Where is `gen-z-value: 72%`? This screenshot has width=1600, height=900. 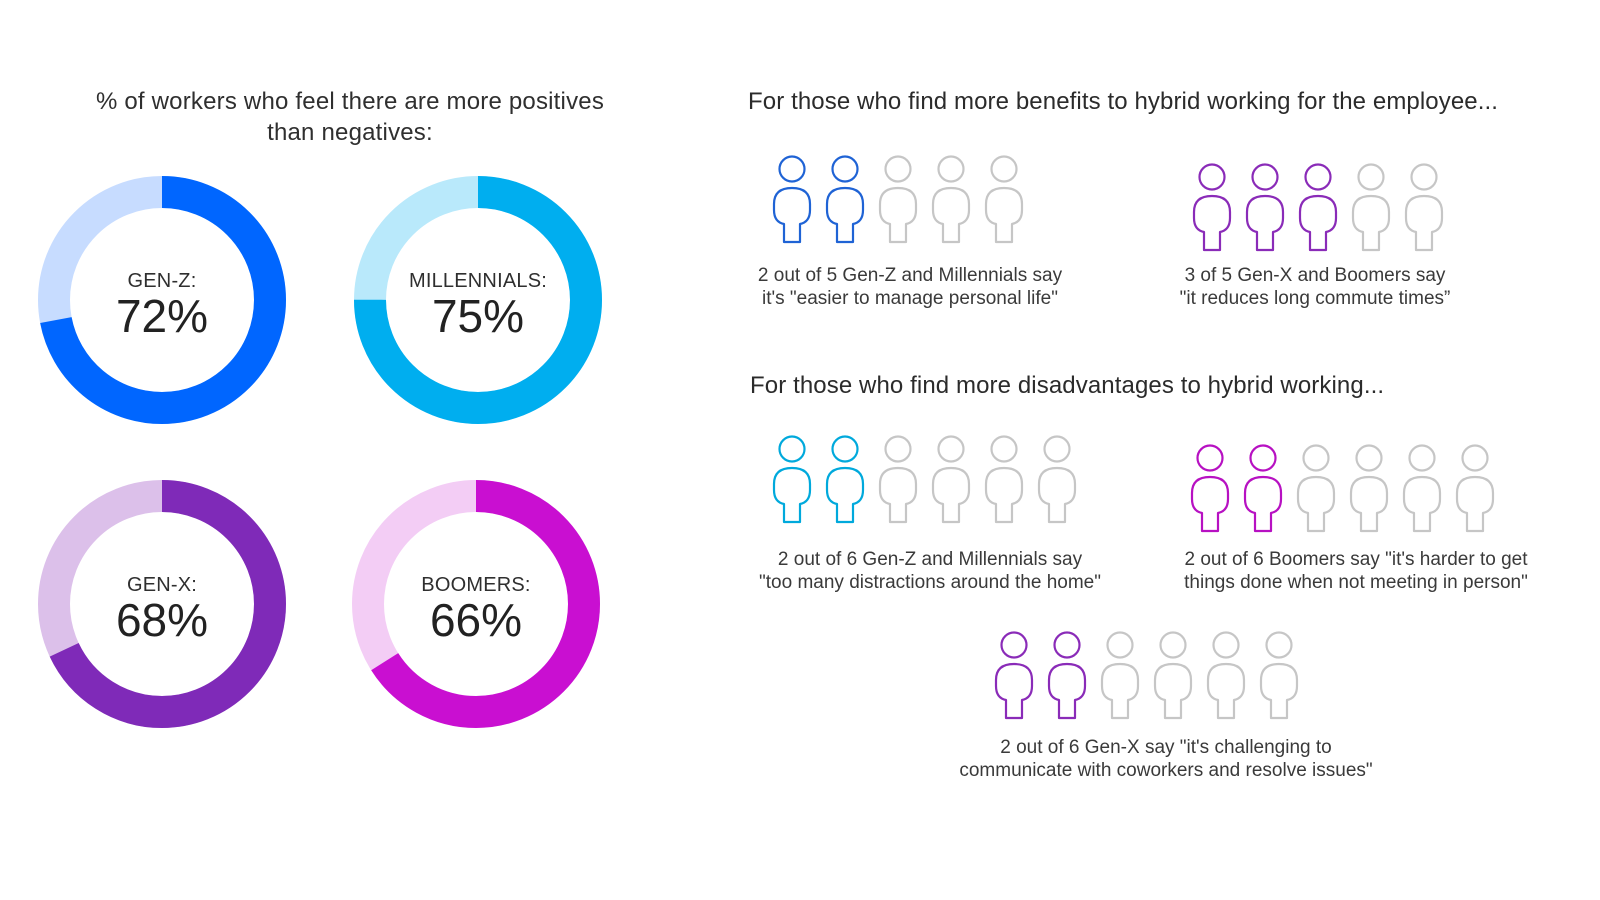 gen-z-value: 72% is located at coordinates (162, 316).